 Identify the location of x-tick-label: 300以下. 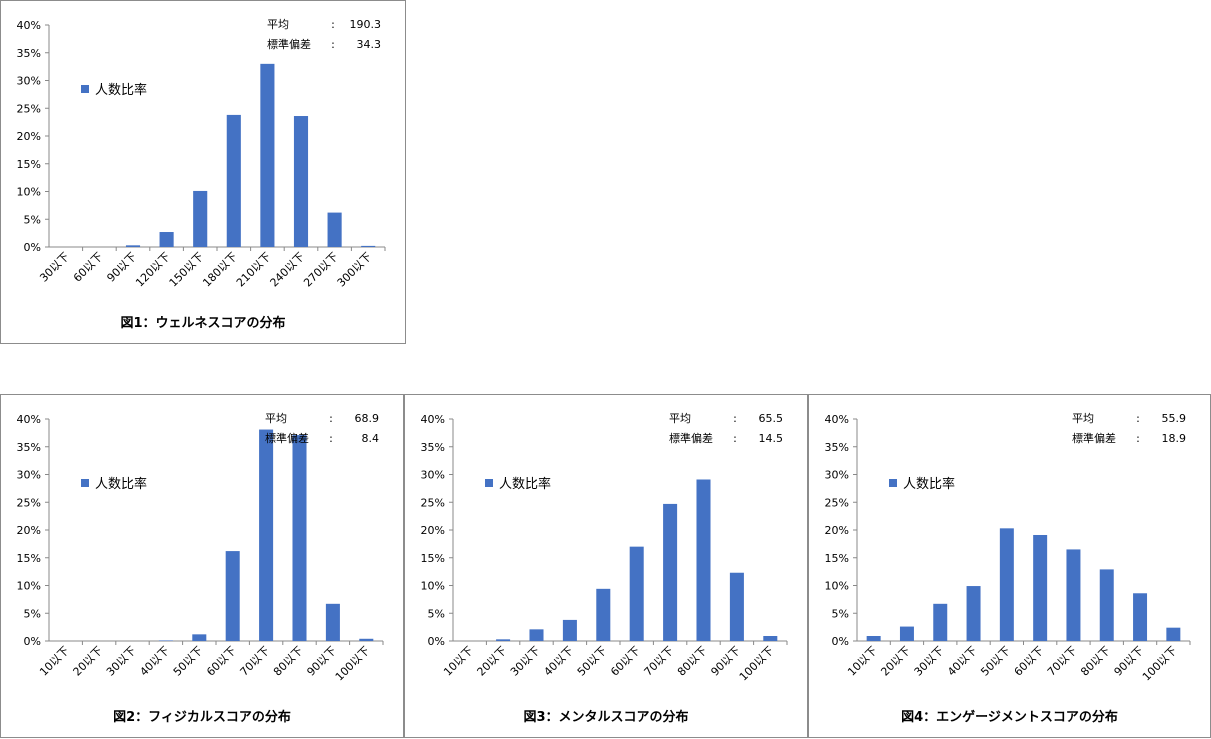
(355, 270).